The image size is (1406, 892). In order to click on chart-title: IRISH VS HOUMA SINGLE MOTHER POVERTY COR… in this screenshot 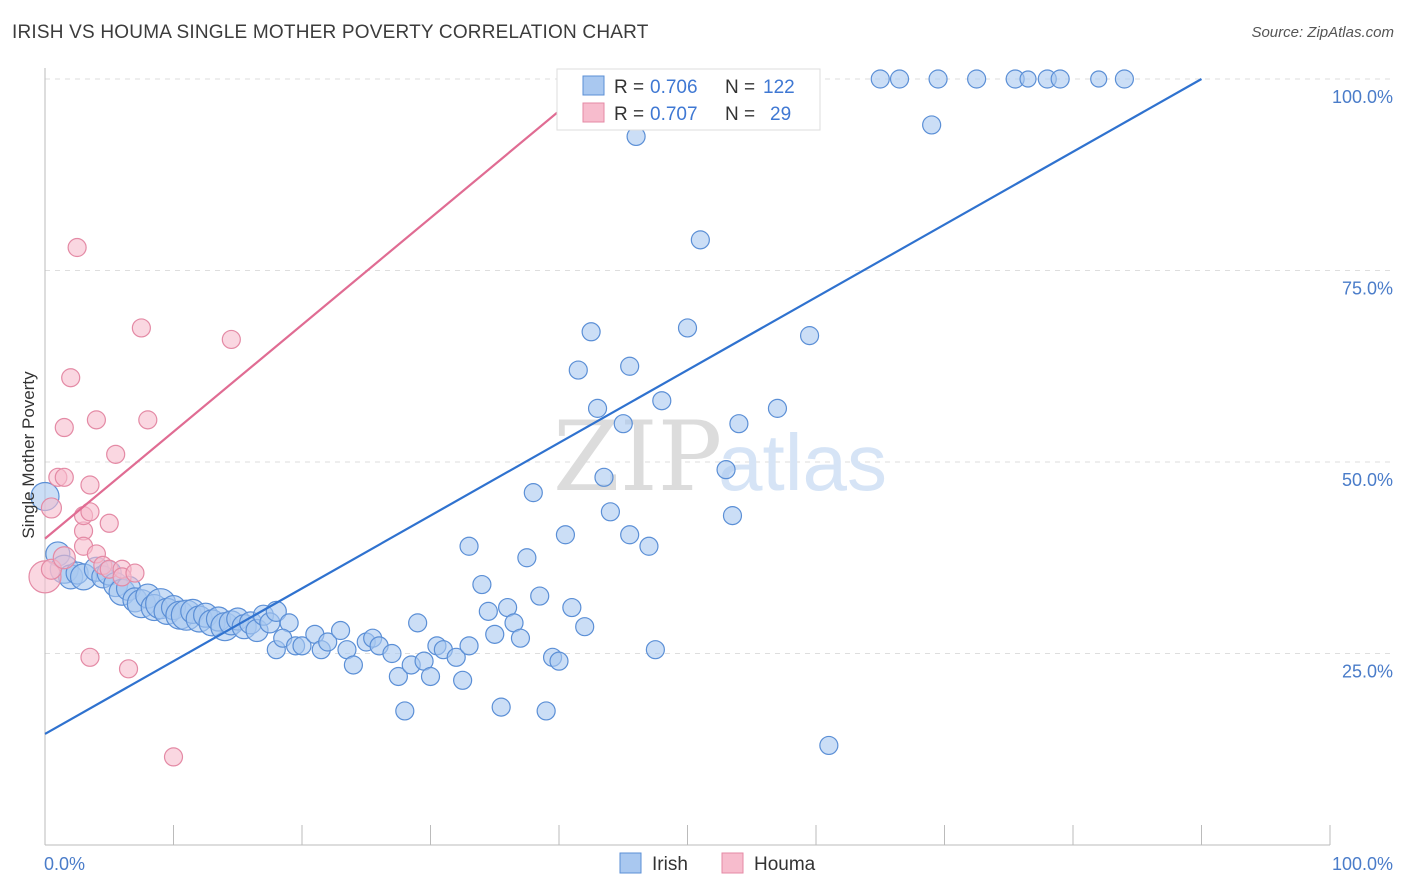, I will do `click(330, 32)`.